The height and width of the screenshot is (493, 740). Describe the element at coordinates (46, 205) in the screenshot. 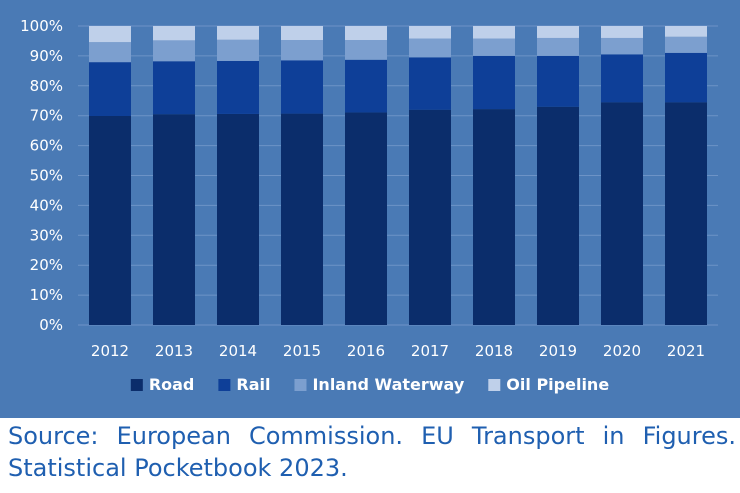

I see `y-tick-label: 40%` at that location.